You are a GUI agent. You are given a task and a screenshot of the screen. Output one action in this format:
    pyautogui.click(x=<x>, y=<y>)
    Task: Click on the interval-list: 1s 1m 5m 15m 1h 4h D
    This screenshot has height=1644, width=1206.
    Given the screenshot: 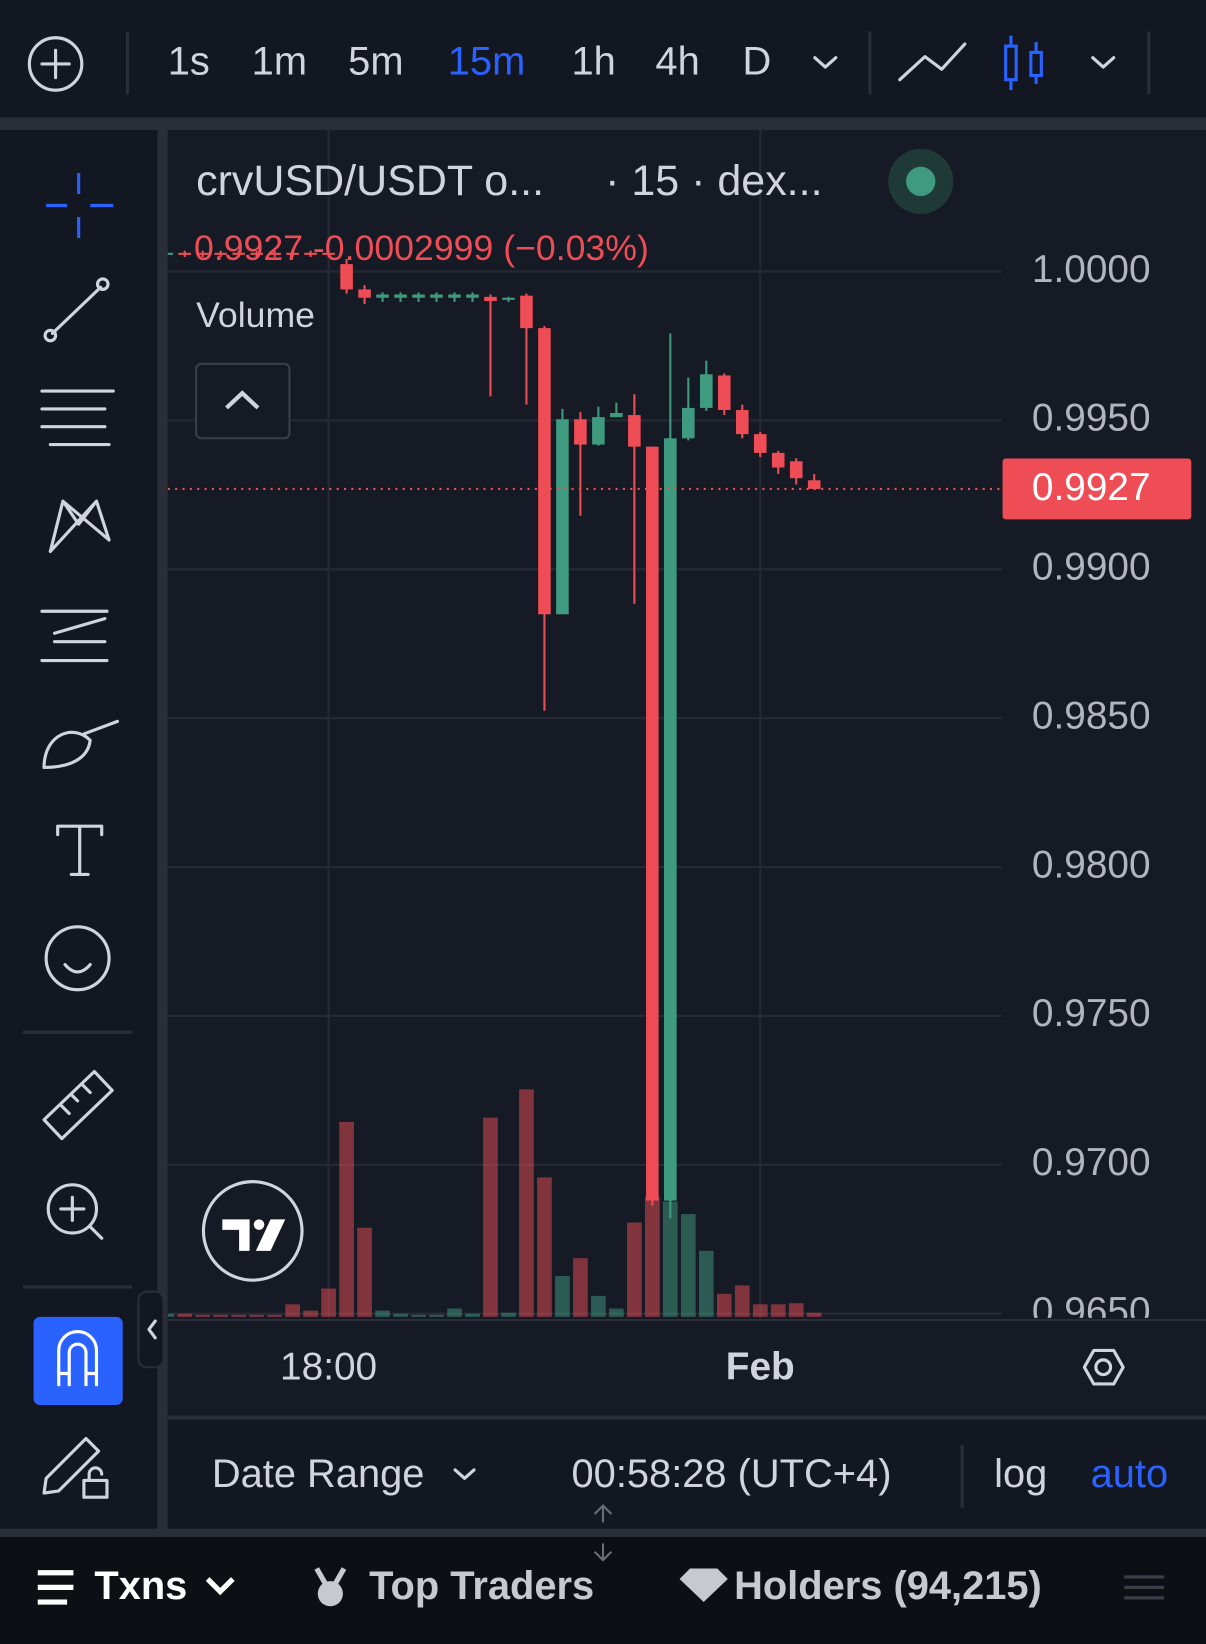 What is the action you would take?
    pyautogui.click(x=469, y=61)
    